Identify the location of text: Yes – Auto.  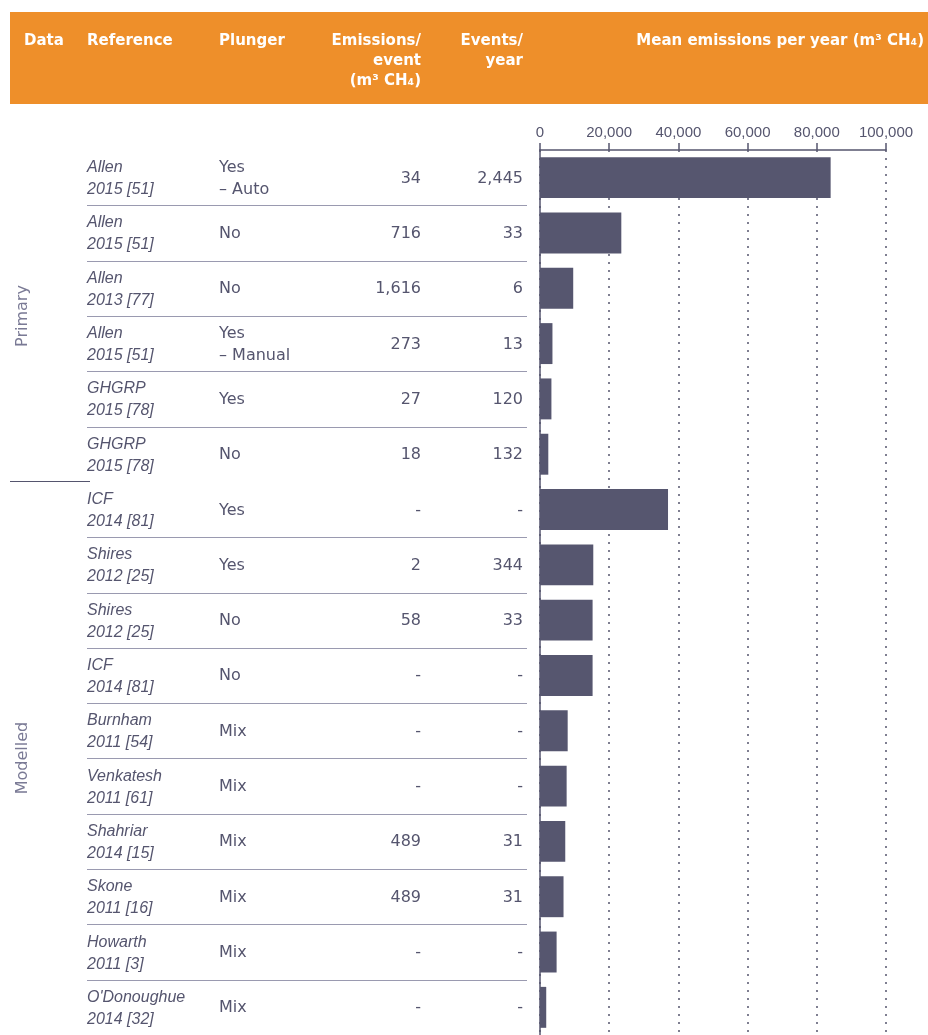
(244, 177).